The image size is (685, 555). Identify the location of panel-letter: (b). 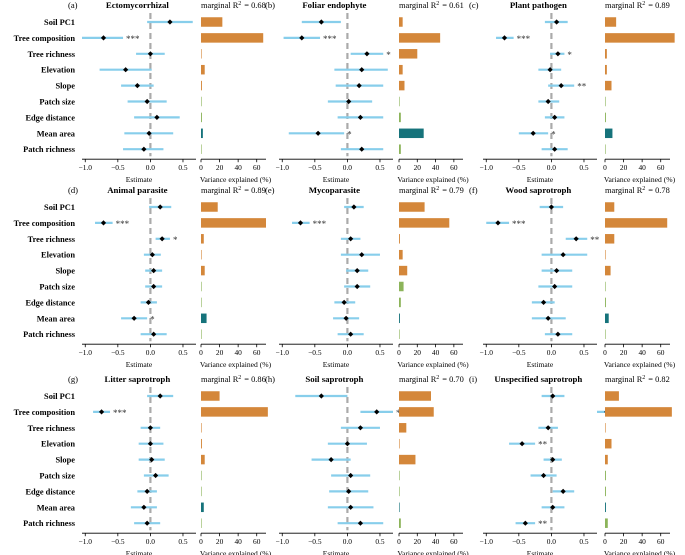
(270, 5).